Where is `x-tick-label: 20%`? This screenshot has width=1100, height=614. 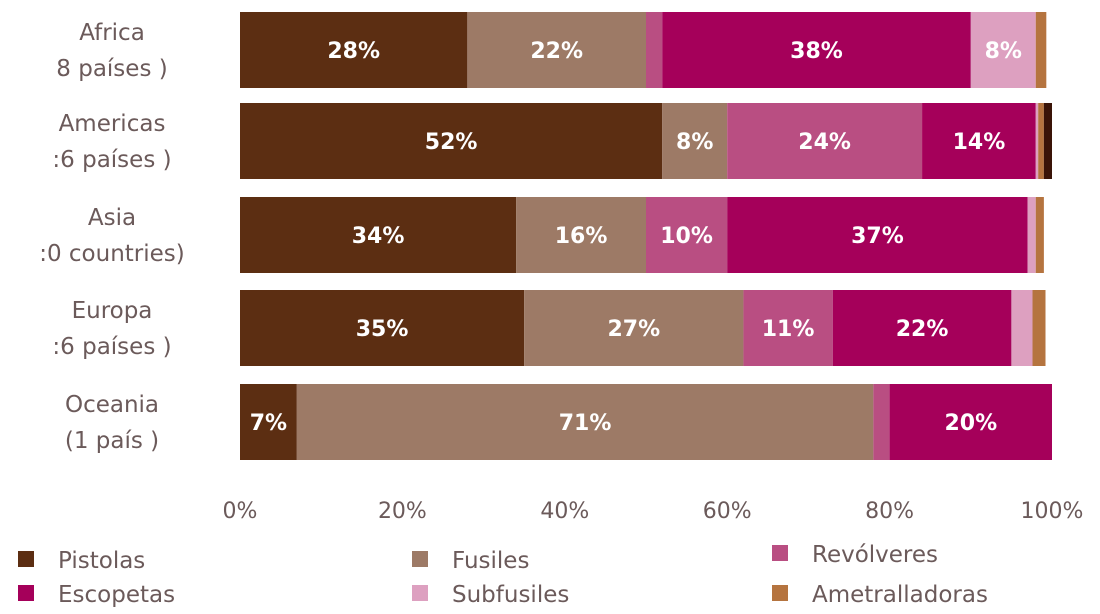
x-tick-label: 20% is located at coordinates (402, 511).